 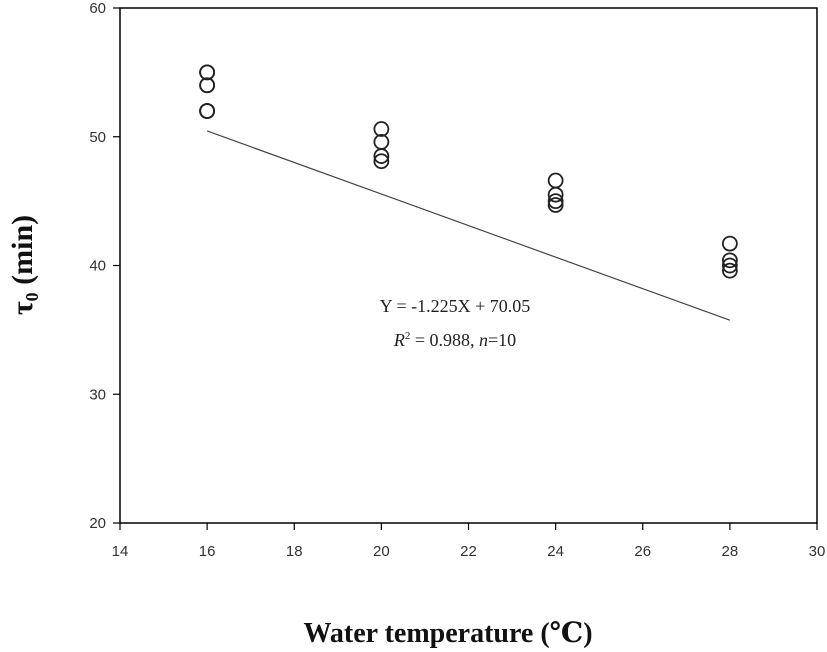 I want to click on r-value: = 0.988,, so click(x=444, y=340).